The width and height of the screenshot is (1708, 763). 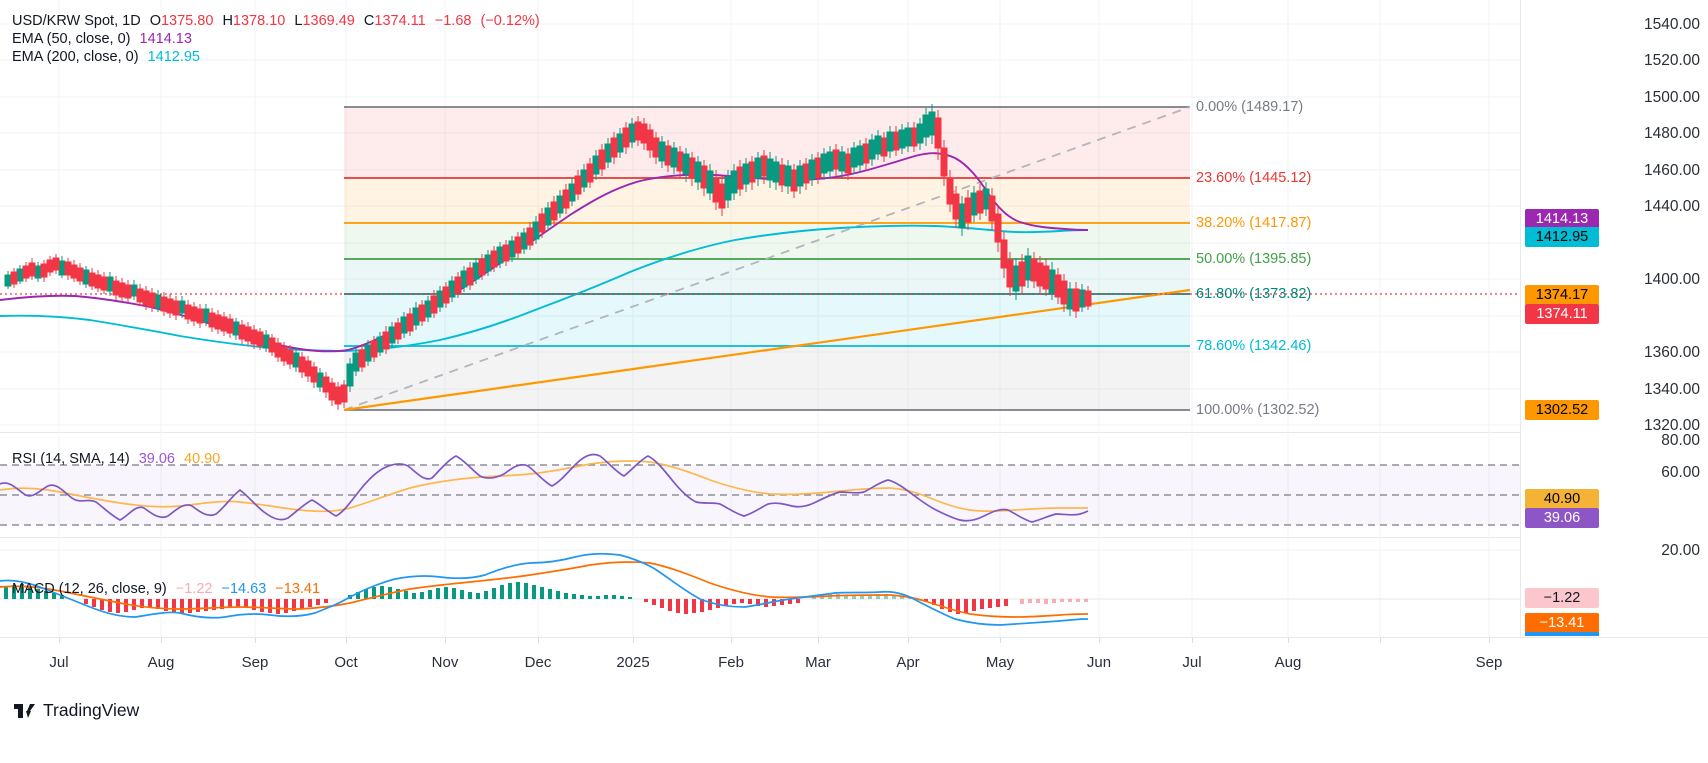 What do you see at coordinates (1671, 133) in the screenshot?
I see `axis-tick: 1480.00` at bounding box center [1671, 133].